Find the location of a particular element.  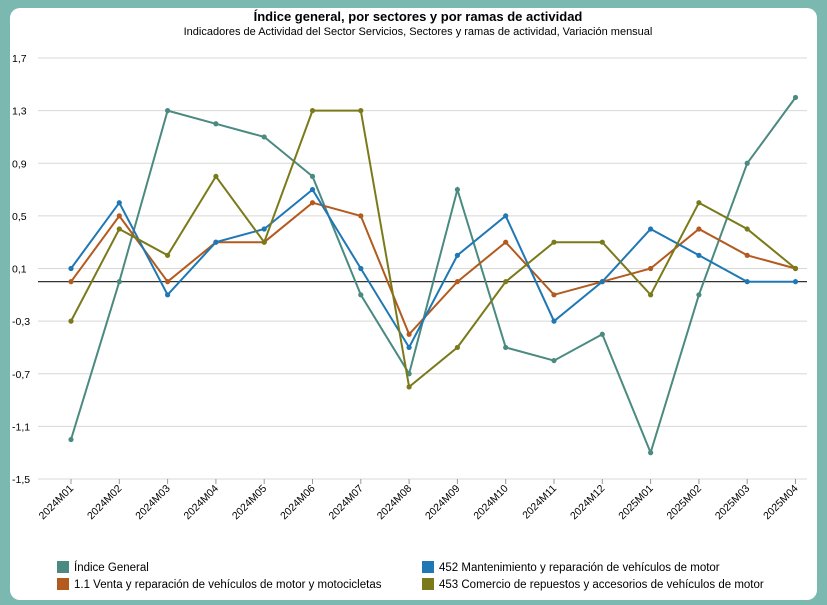

y-tick-label: -0,7 is located at coordinates (21, 375).